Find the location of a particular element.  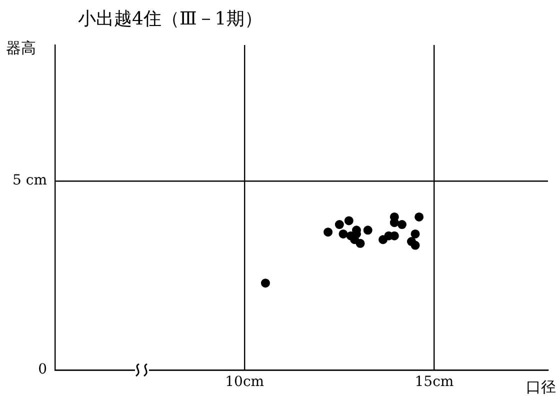

y-tick-label: 0 is located at coordinates (42, 370).